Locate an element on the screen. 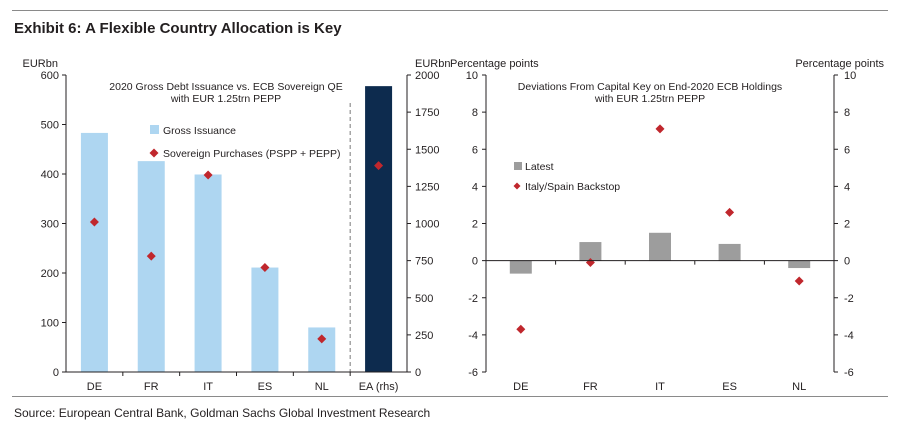 The image size is (900, 439). panel1-right-tick-label: 1250 is located at coordinates (427, 187).